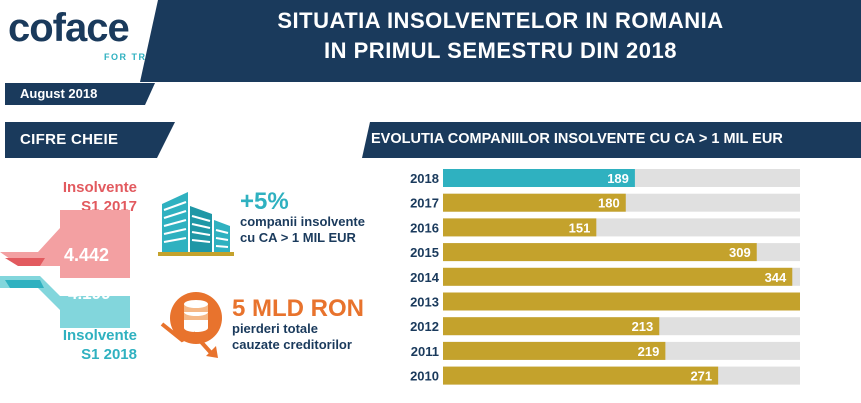 The width and height of the screenshot is (861, 403). I want to click on value-label-2017: 180, so click(609, 203).